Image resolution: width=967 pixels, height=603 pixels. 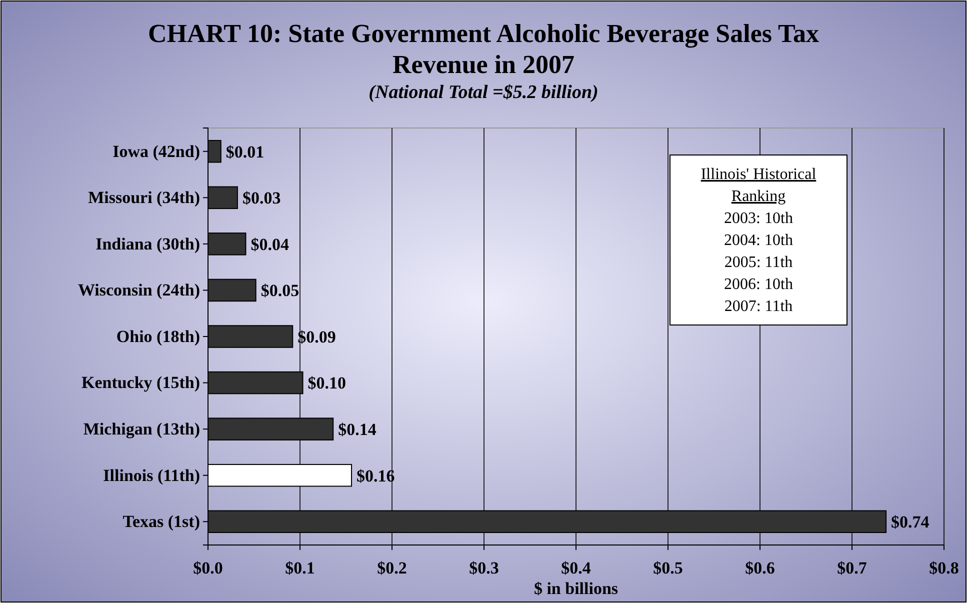 What do you see at coordinates (760, 568) in the screenshot?
I see `x-tick-label: $0.6` at bounding box center [760, 568].